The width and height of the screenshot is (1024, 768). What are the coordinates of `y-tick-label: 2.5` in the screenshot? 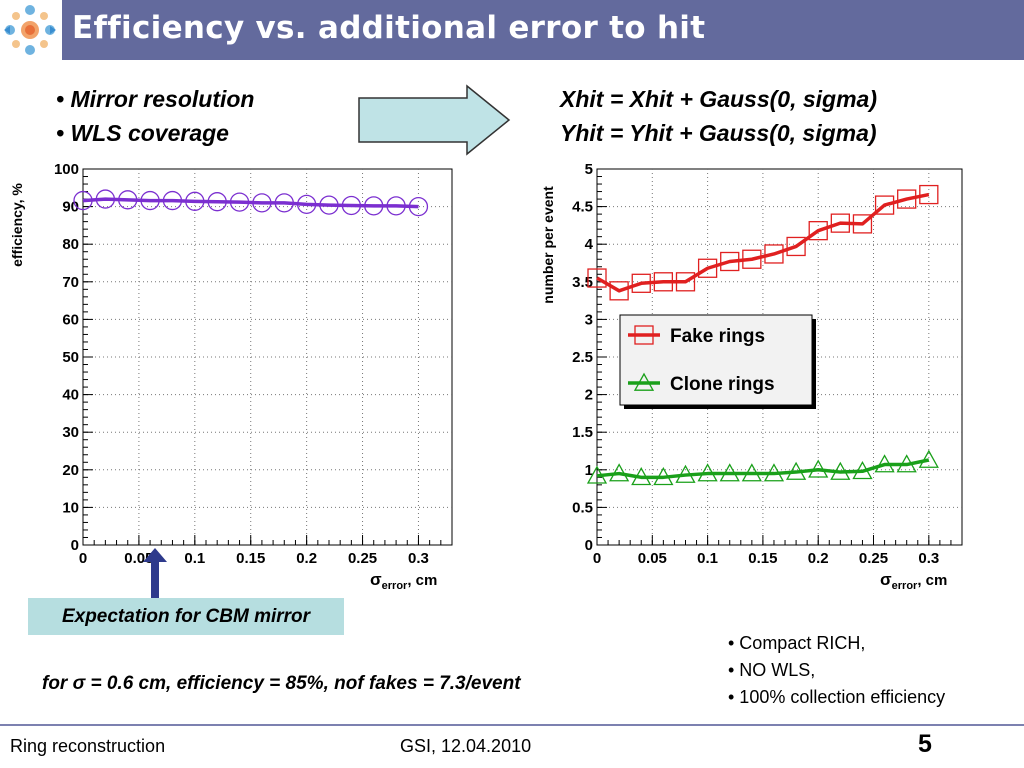 It's located at (582, 357).